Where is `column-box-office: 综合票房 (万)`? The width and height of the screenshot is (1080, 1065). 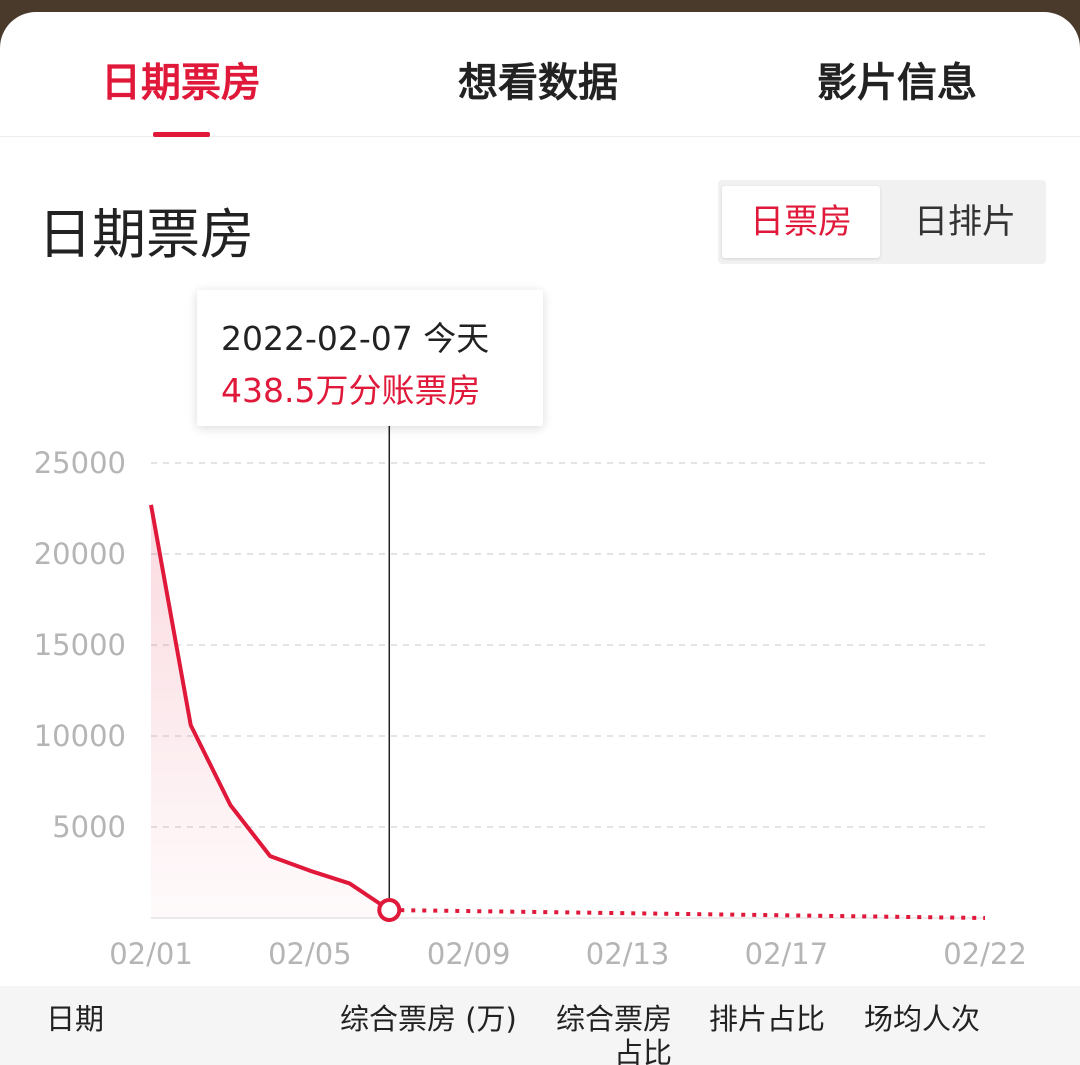
column-box-office: 综合票房 (万) is located at coordinates (428, 1019).